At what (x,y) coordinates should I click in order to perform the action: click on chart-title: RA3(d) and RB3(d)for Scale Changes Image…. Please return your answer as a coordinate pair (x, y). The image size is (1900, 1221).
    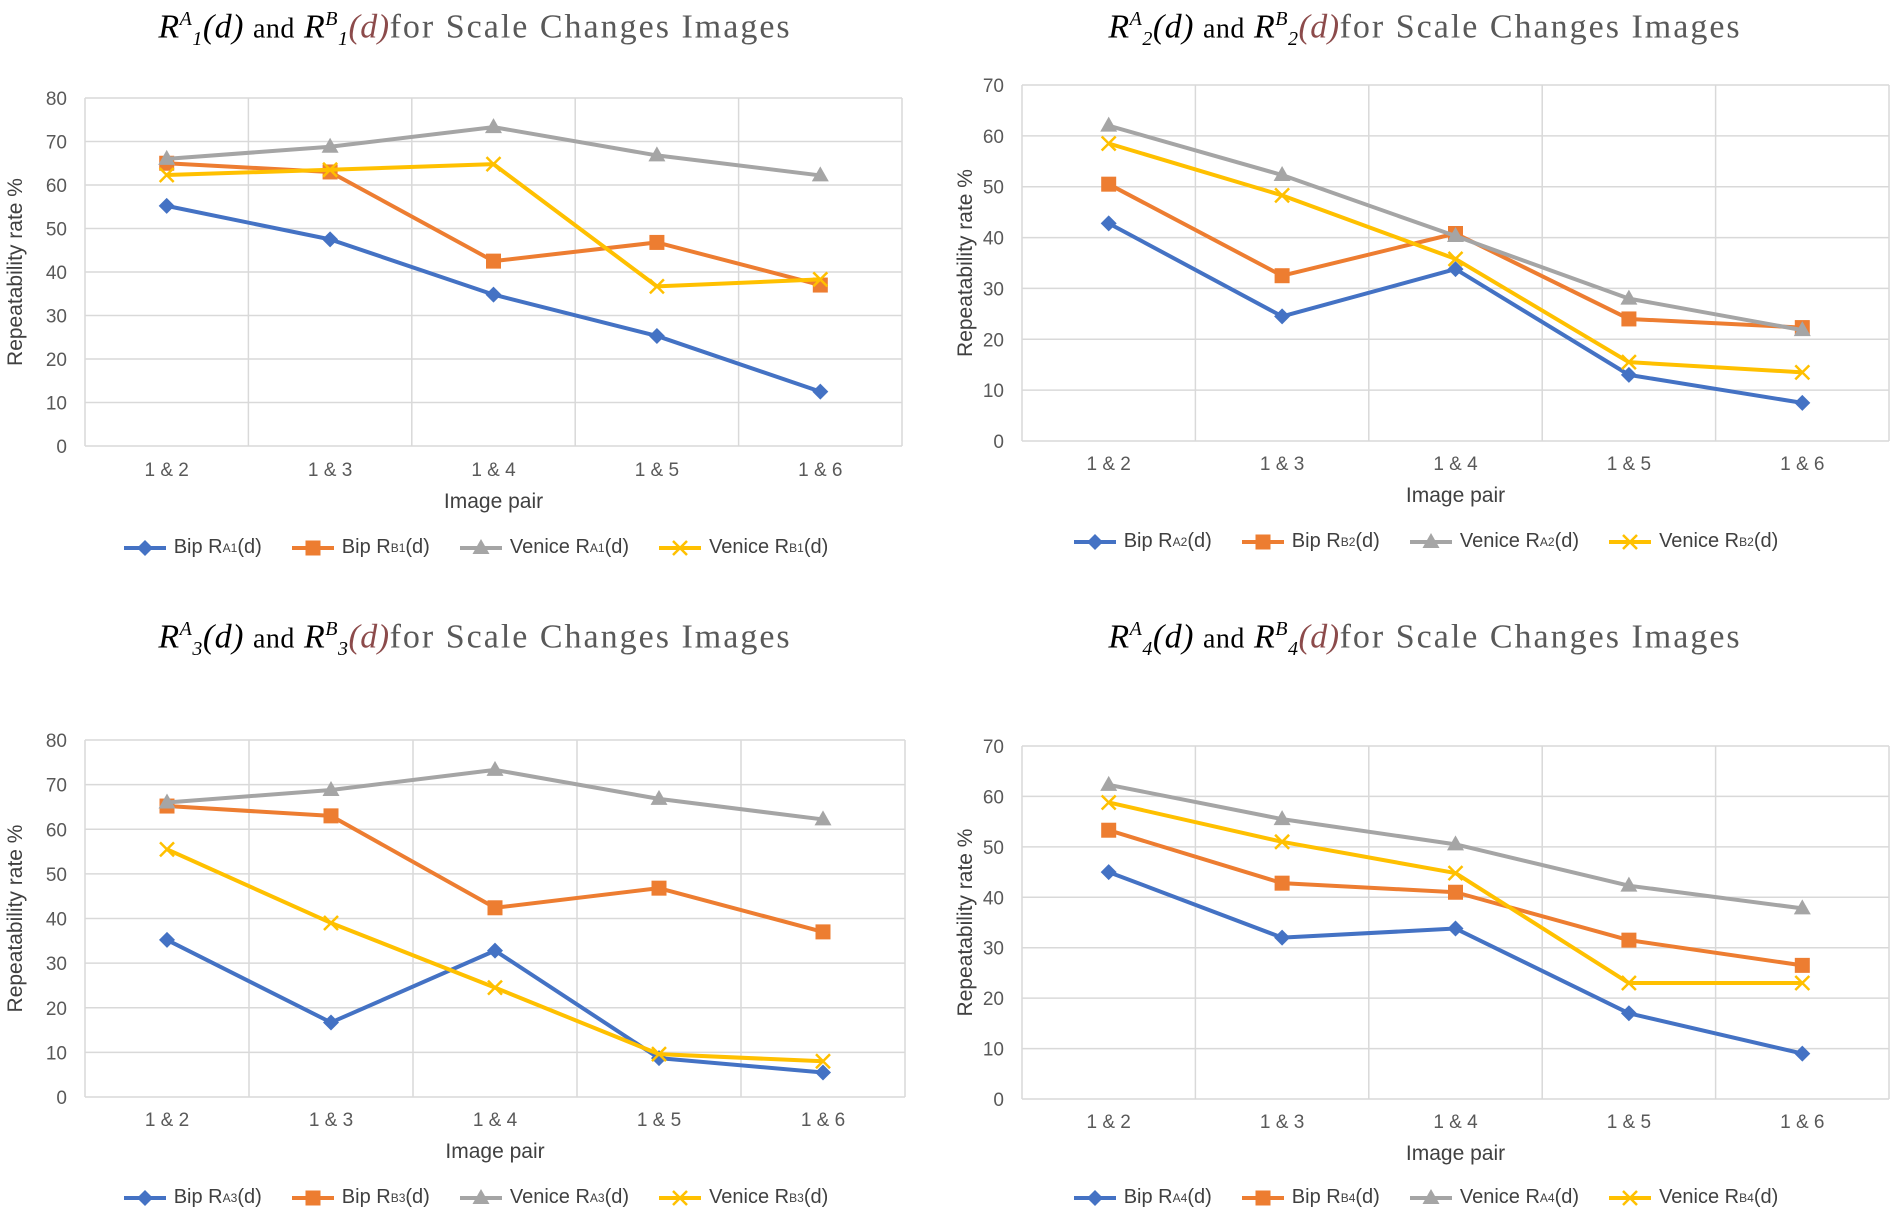
    Looking at the image, I should click on (475, 639).